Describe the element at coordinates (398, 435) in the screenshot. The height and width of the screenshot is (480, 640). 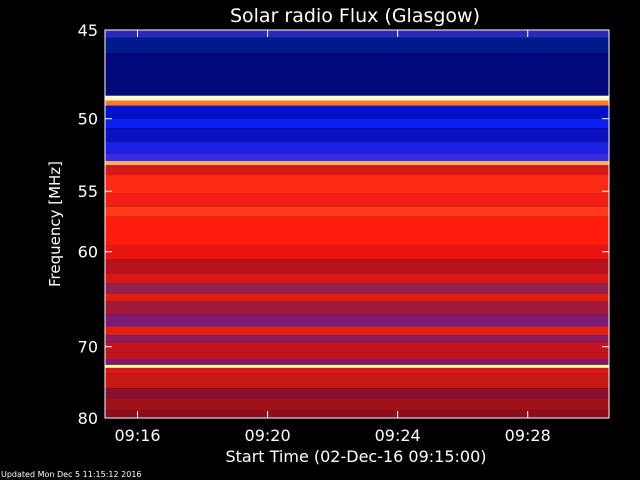
I see `x-tick-label: 09:24` at that location.